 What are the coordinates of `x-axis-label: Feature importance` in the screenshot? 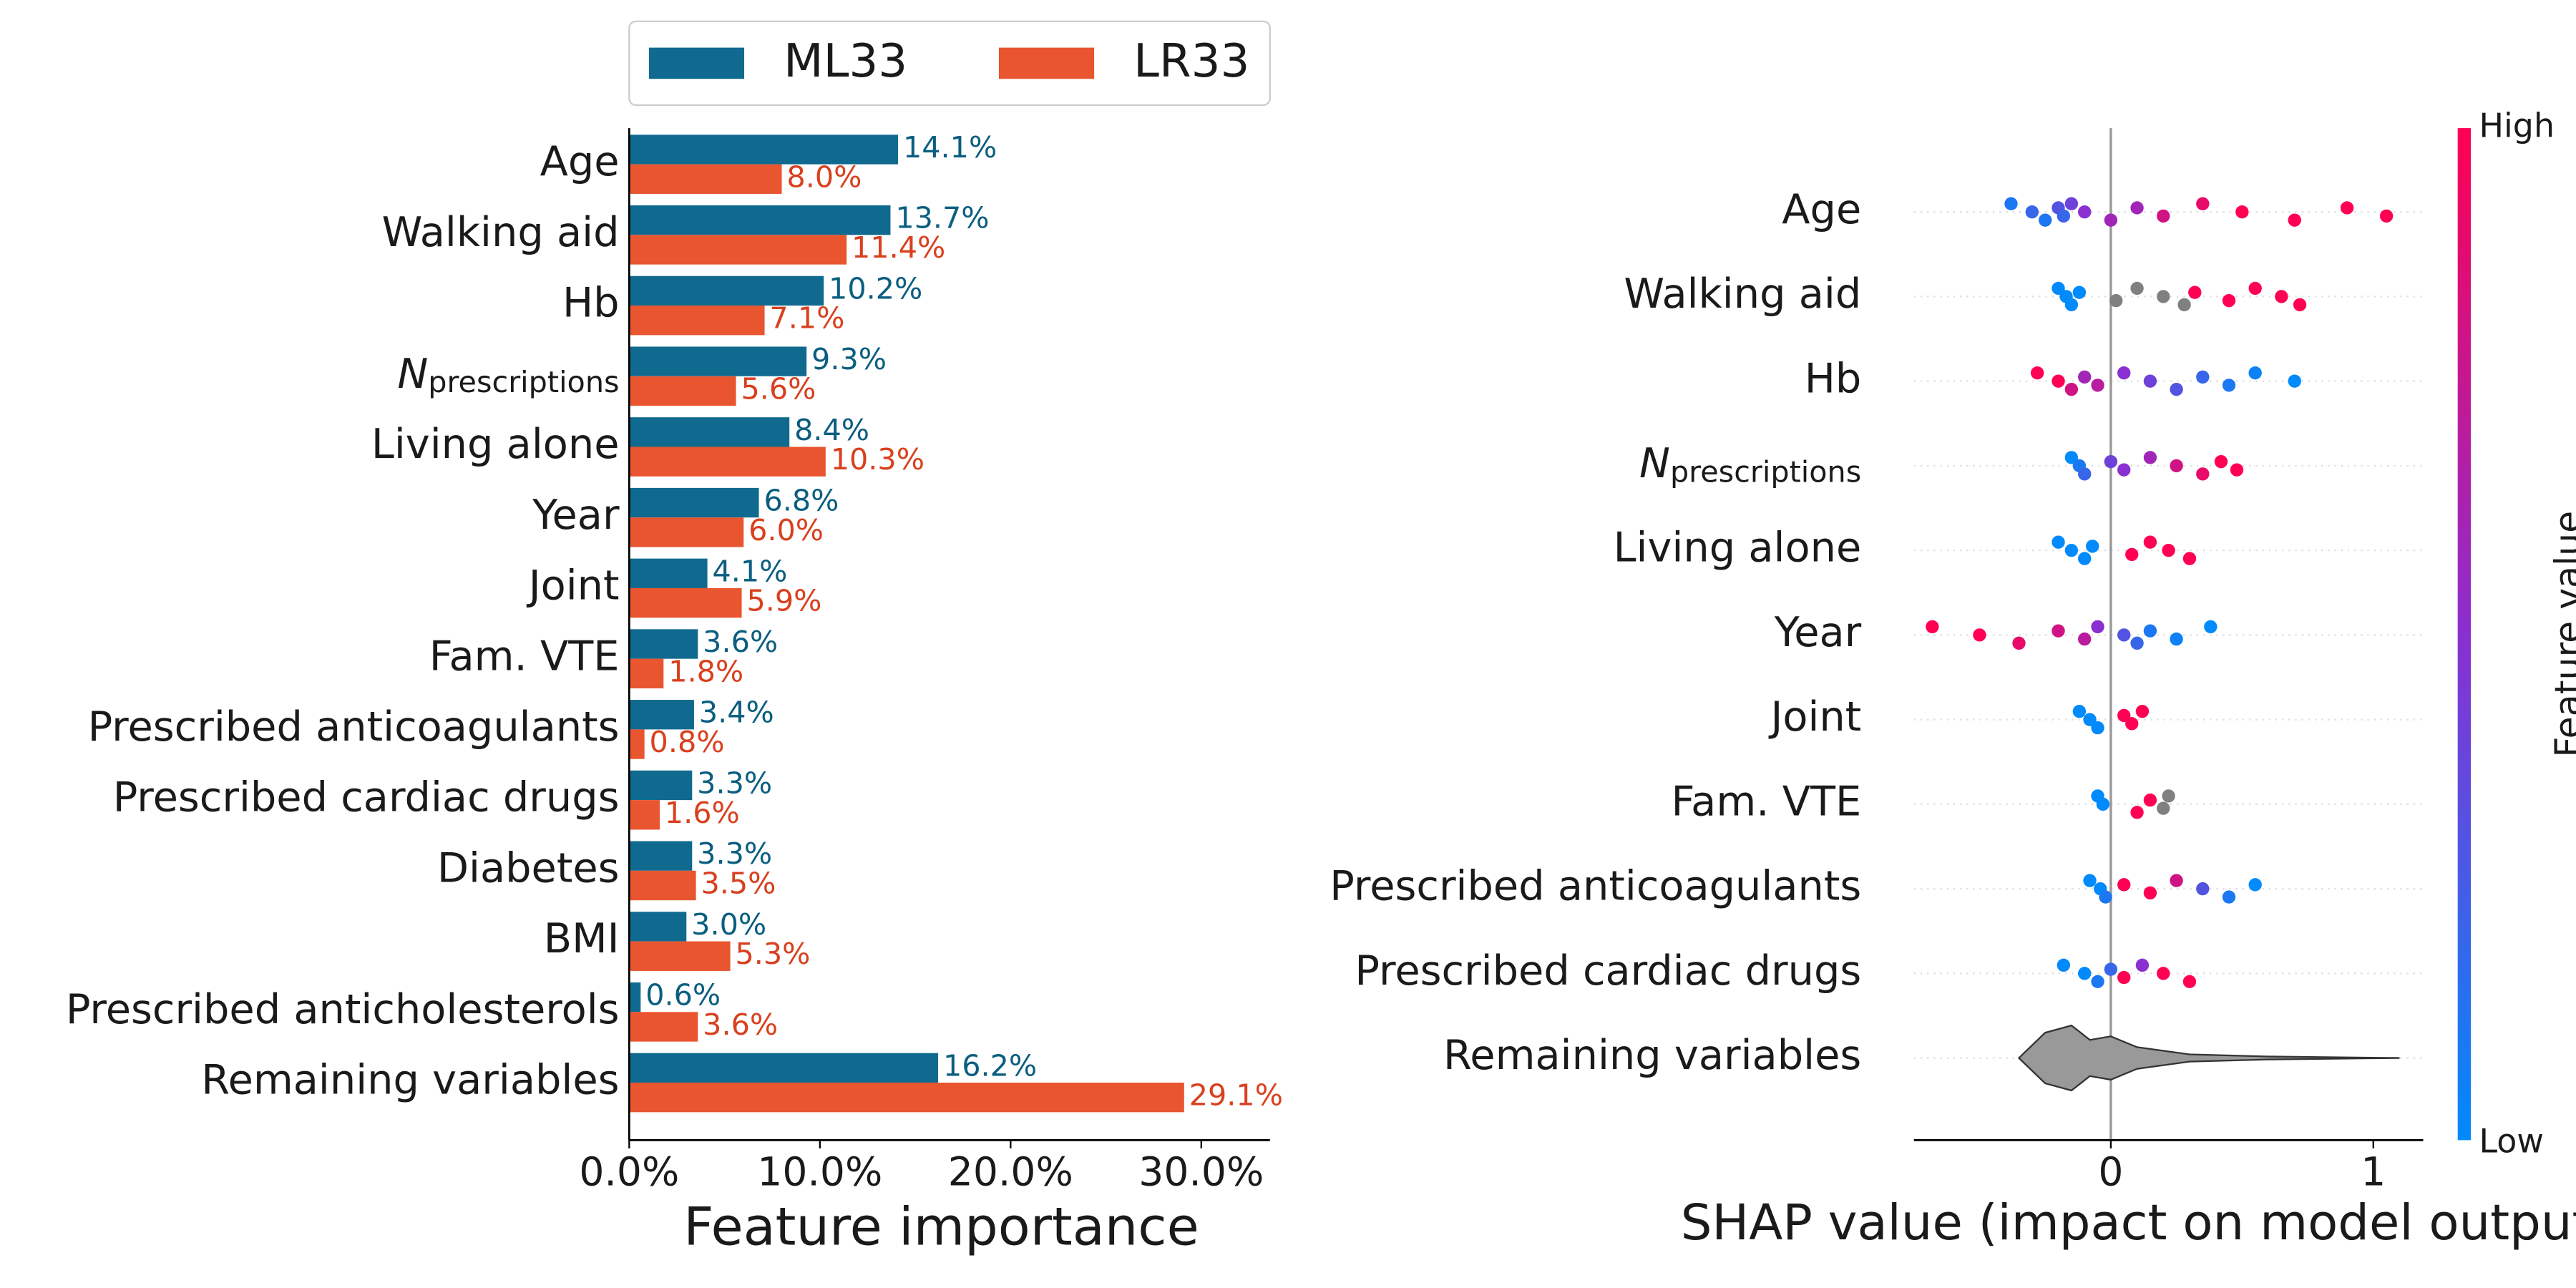 It's located at (941, 1227).